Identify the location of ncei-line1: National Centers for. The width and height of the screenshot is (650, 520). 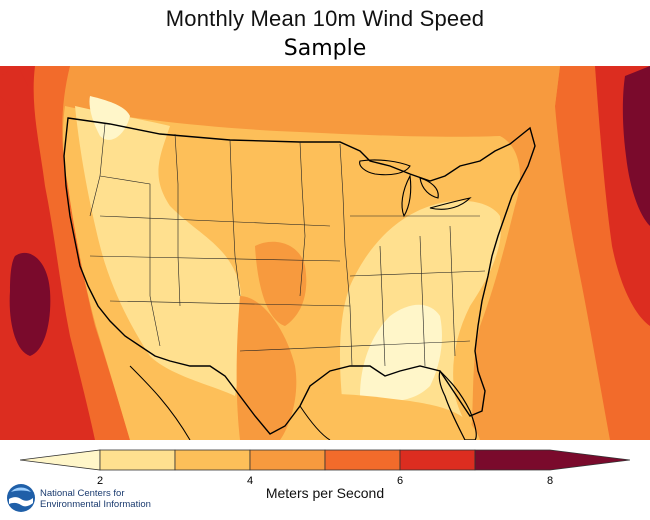
(82, 493).